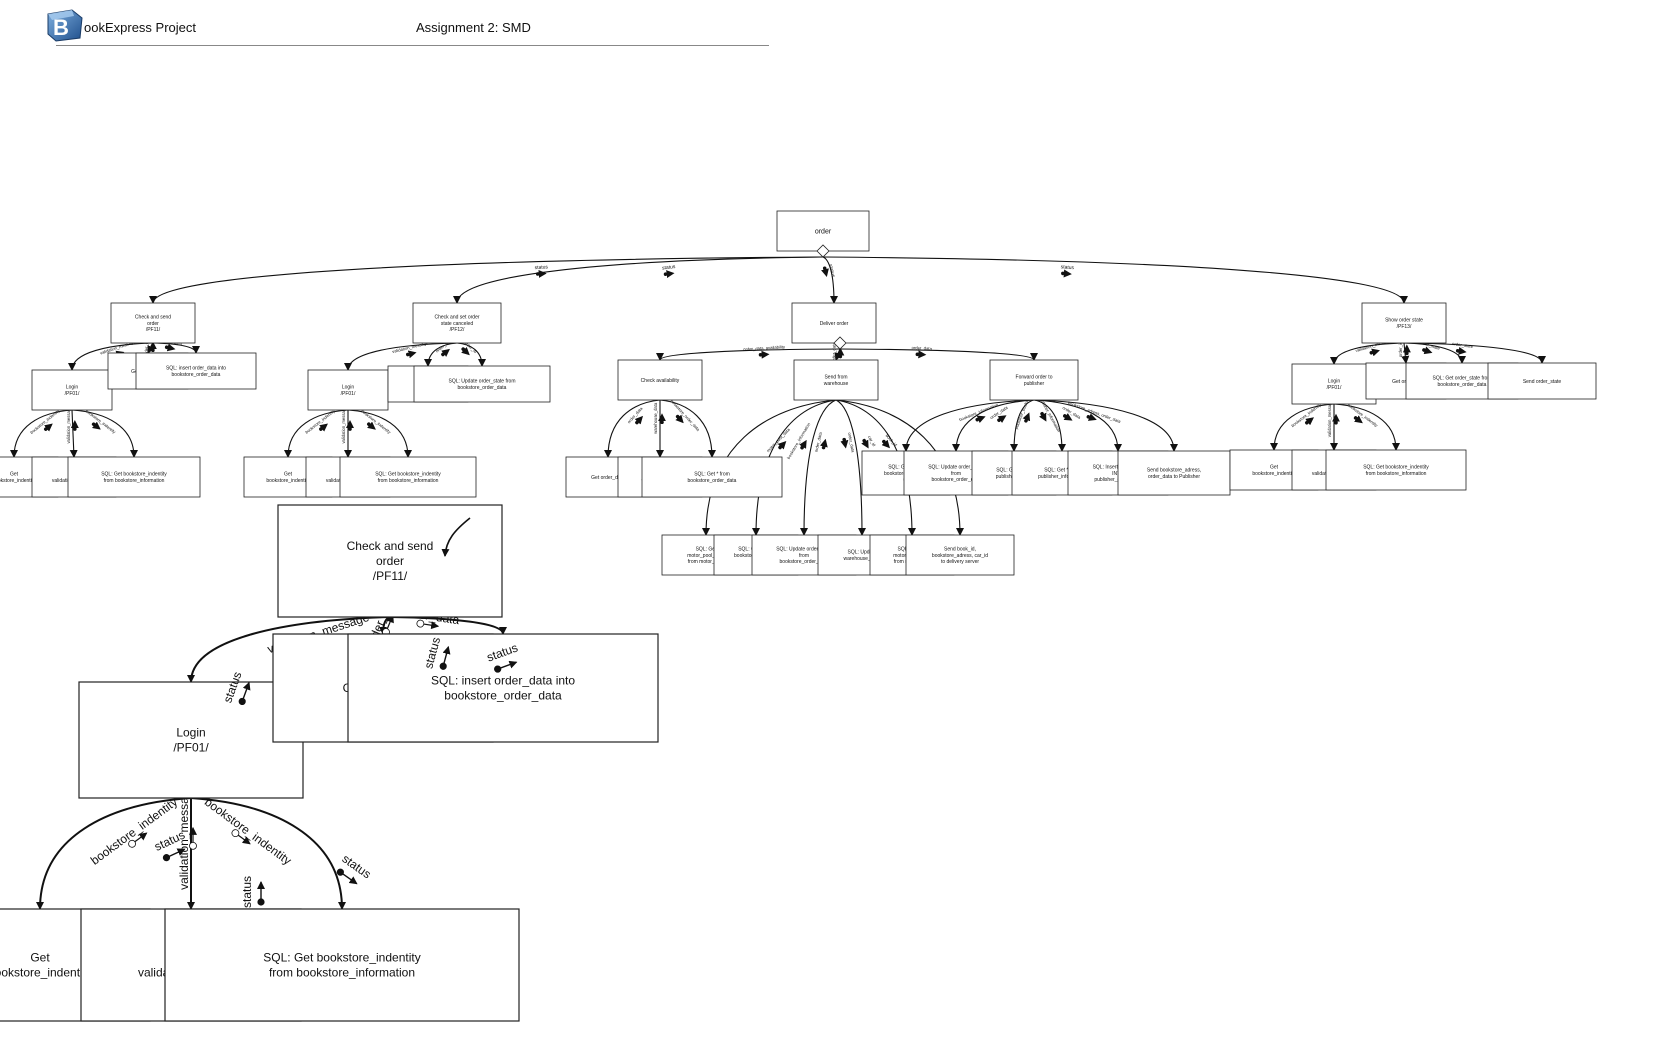 The height and width of the screenshot is (1050, 1680). Describe the element at coordinates (1404, 327) in the screenshot. I see `node-label: /PF13/` at that location.